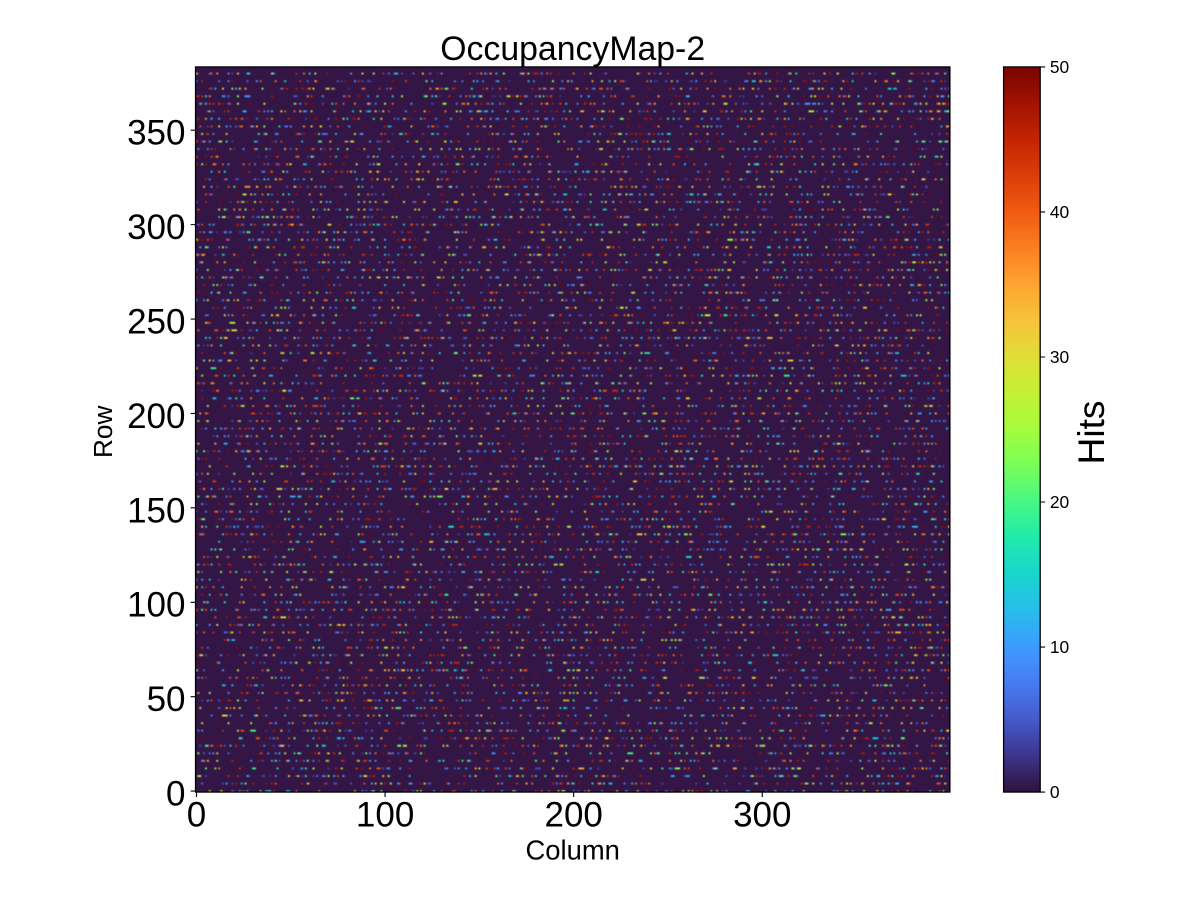 This screenshot has height=900, width=1200. What do you see at coordinates (572, 49) in the screenshot?
I see `svg-text: OccupancyMap-2` at bounding box center [572, 49].